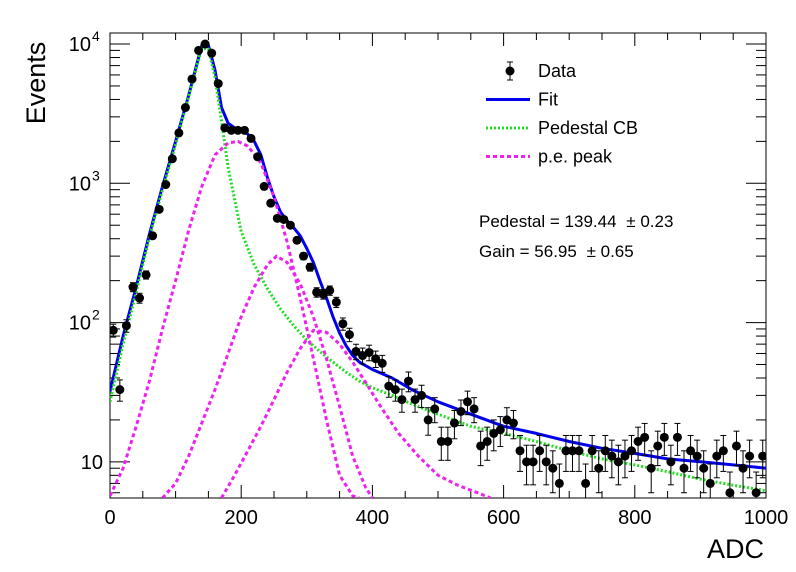 The width and height of the screenshot is (796, 572). What do you see at coordinates (541, 71) in the screenshot?
I see `legend-entry-data: Data` at bounding box center [541, 71].